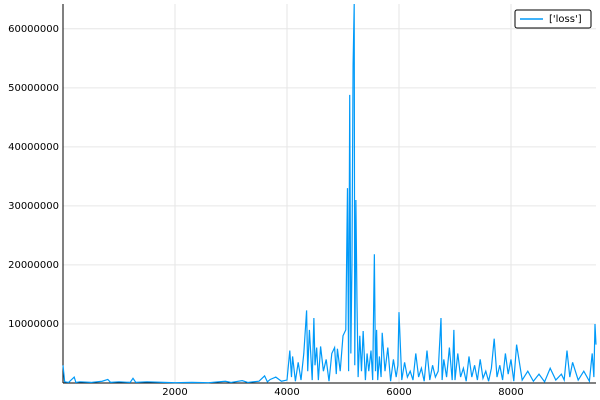 This screenshot has height=400, width=600. What do you see at coordinates (33, 88) in the screenshot?
I see `y-tick-label: 50000000` at bounding box center [33, 88].